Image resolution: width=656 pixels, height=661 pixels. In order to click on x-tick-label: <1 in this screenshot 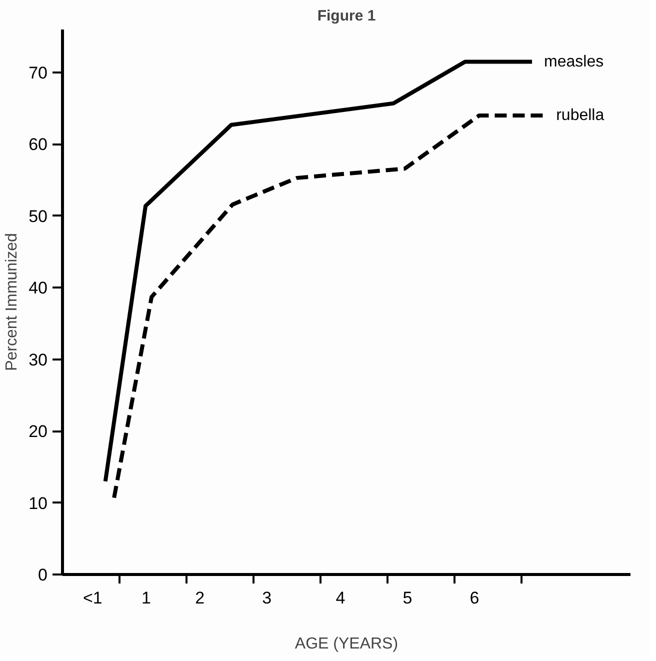, I will do `click(92, 598)`.